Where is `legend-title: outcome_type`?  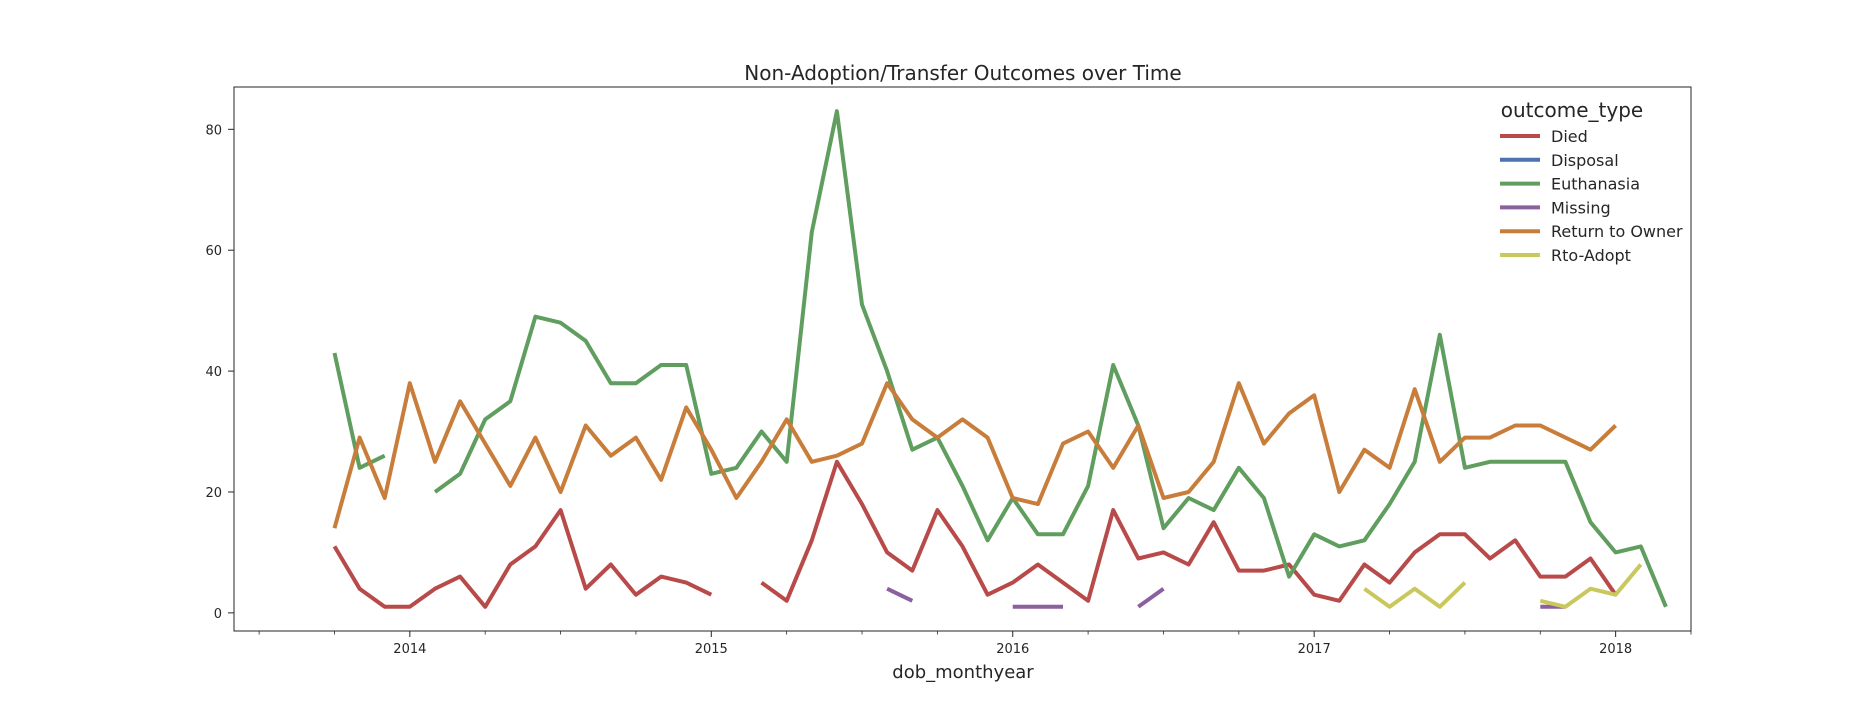 legend-title: outcome_type is located at coordinates (1572, 110).